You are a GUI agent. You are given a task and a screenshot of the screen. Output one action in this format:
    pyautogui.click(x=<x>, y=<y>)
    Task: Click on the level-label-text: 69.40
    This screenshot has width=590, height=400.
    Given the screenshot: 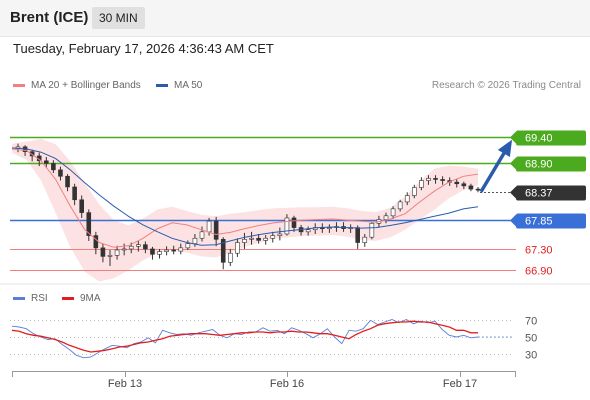 What is the action you would take?
    pyautogui.click(x=539, y=139)
    